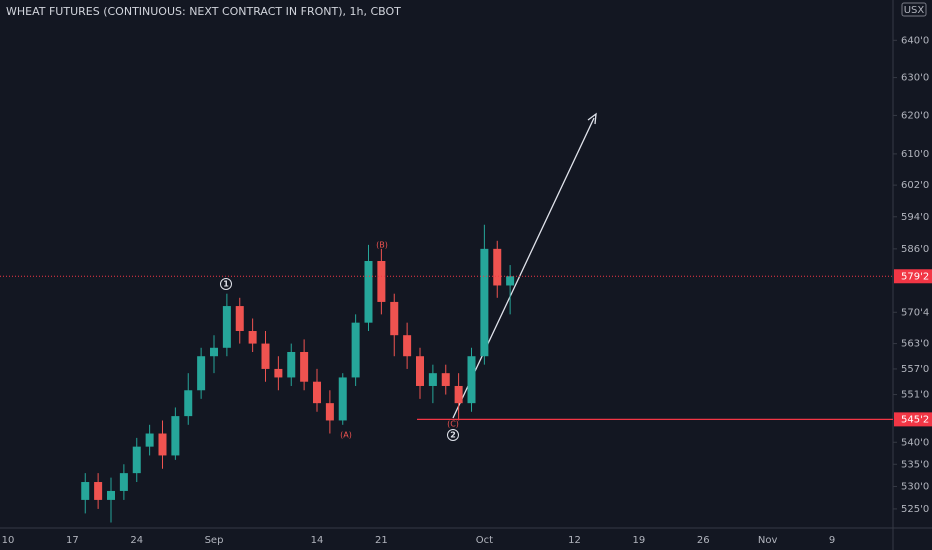 This screenshot has height=550, width=932. I want to click on currency: USX, so click(914, 10).